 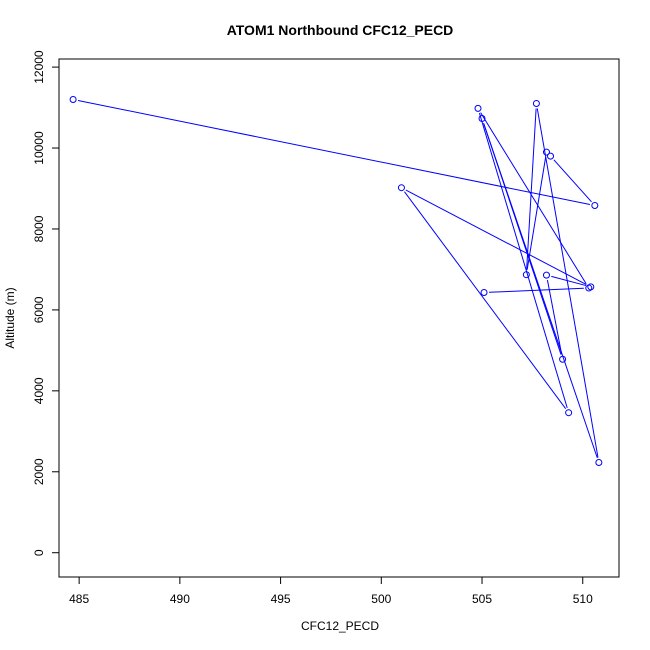 I want to click on x-axis-label: CFC12_PECD, so click(x=340, y=626).